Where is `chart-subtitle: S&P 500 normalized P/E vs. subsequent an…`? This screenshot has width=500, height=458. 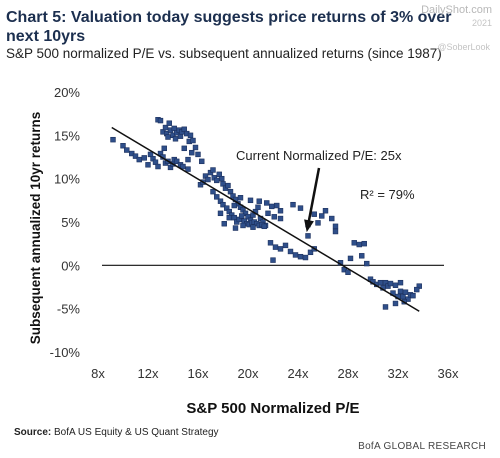
chart-subtitle: S&P 500 normalized P/E vs. subsequent an… is located at coordinates (224, 53).